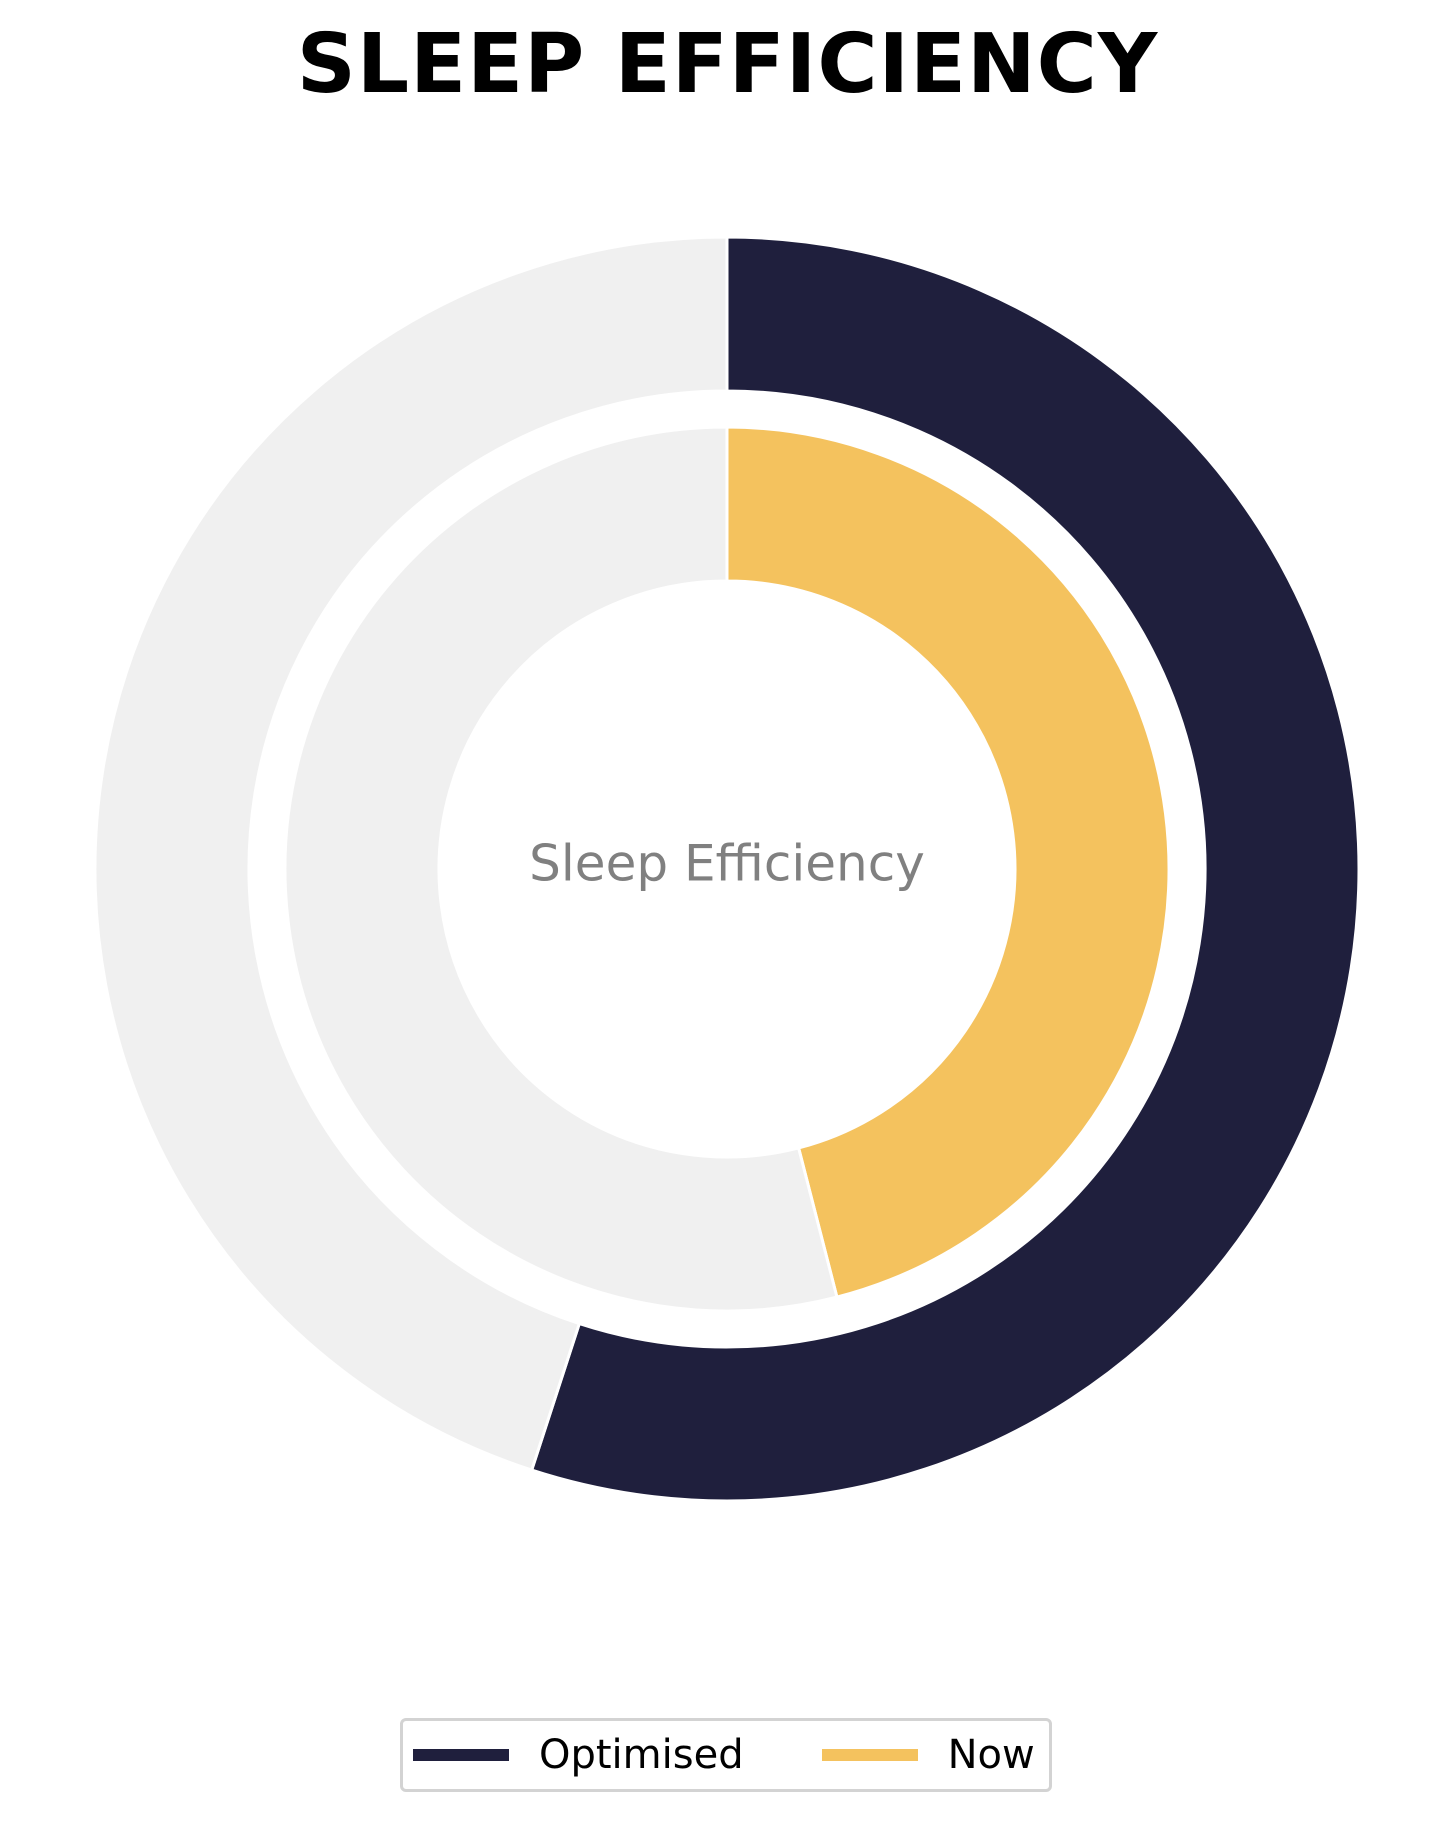  I want to click on center-label: Sleep Efficiency, so click(727, 864).